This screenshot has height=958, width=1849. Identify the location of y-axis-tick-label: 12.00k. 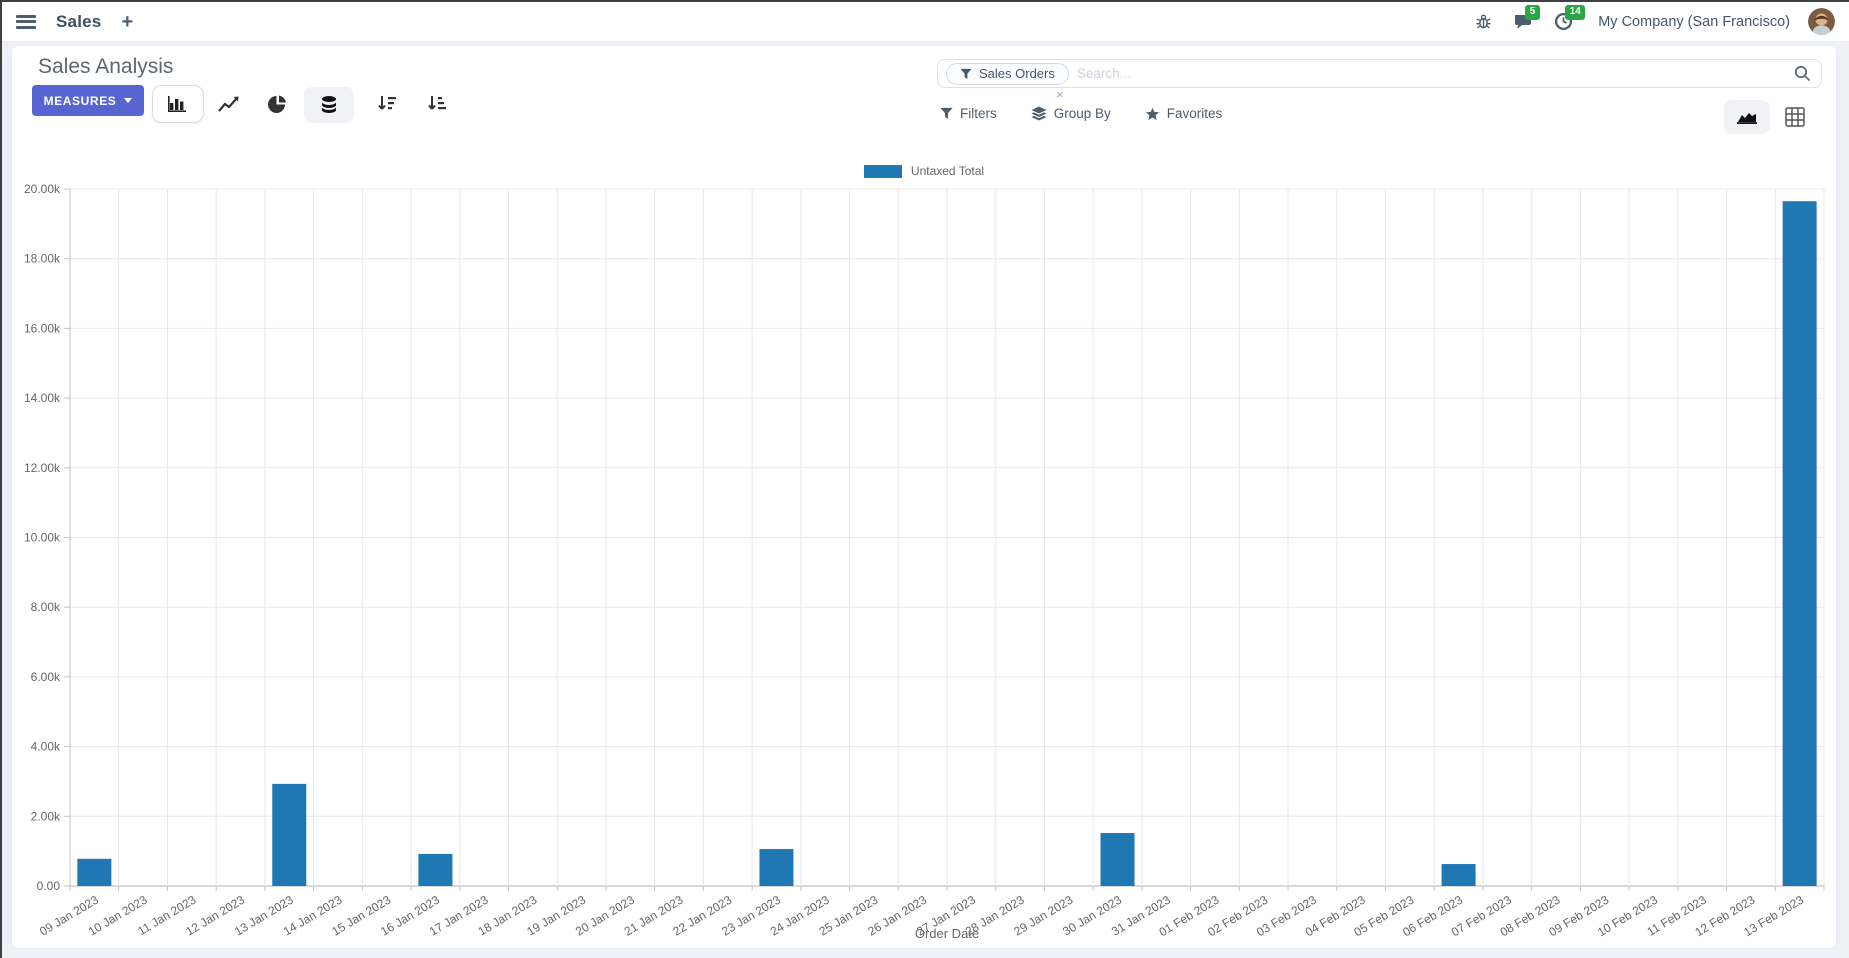
(42, 468).